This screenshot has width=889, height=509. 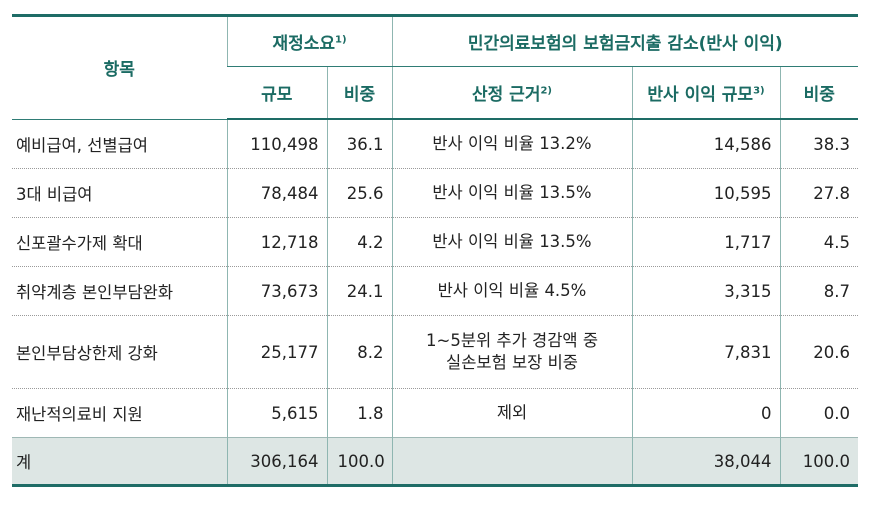 What do you see at coordinates (818, 193) in the screenshot?
I see `row-benefit-share: 27.8` at bounding box center [818, 193].